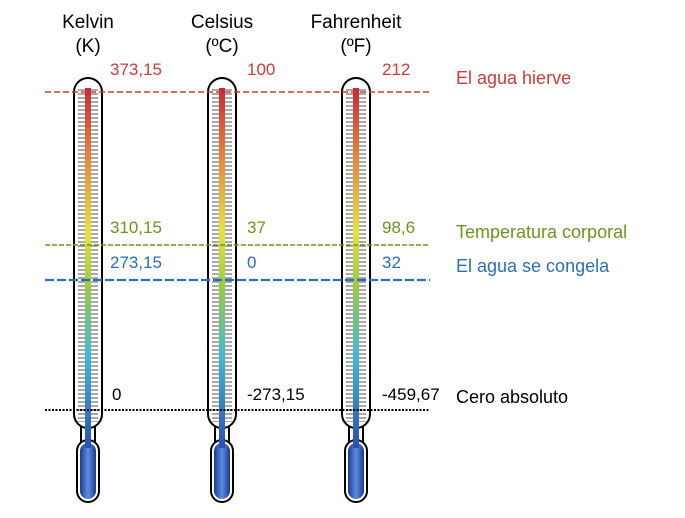 The width and height of the screenshot is (685, 518). What do you see at coordinates (256, 227) in the screenshot?
I see `reference-value: 37` at bounding box center [256, 227].